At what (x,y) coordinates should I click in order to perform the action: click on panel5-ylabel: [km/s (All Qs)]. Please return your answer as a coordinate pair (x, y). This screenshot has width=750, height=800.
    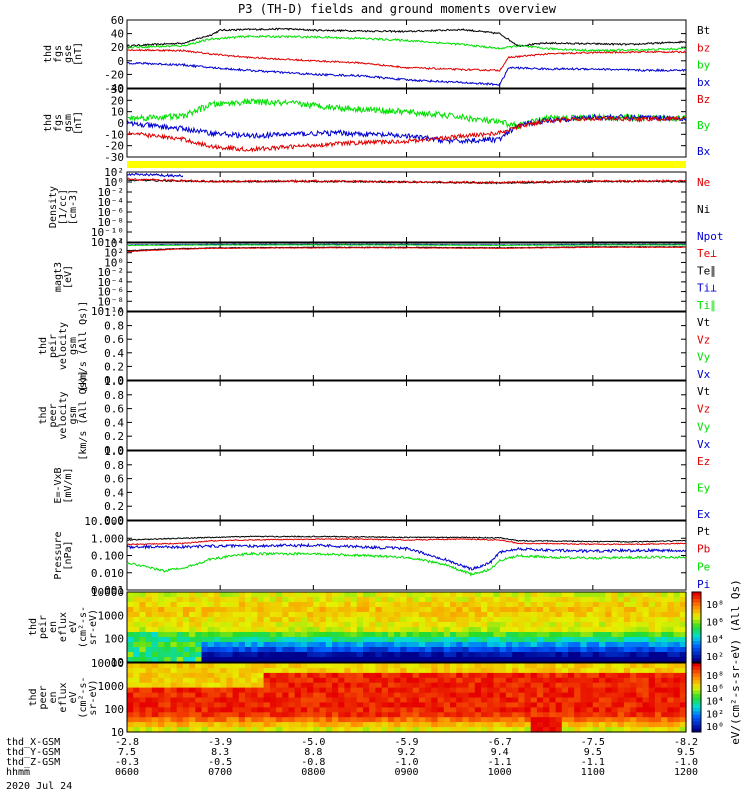
    Looking at the image, I should click on (83, 346).